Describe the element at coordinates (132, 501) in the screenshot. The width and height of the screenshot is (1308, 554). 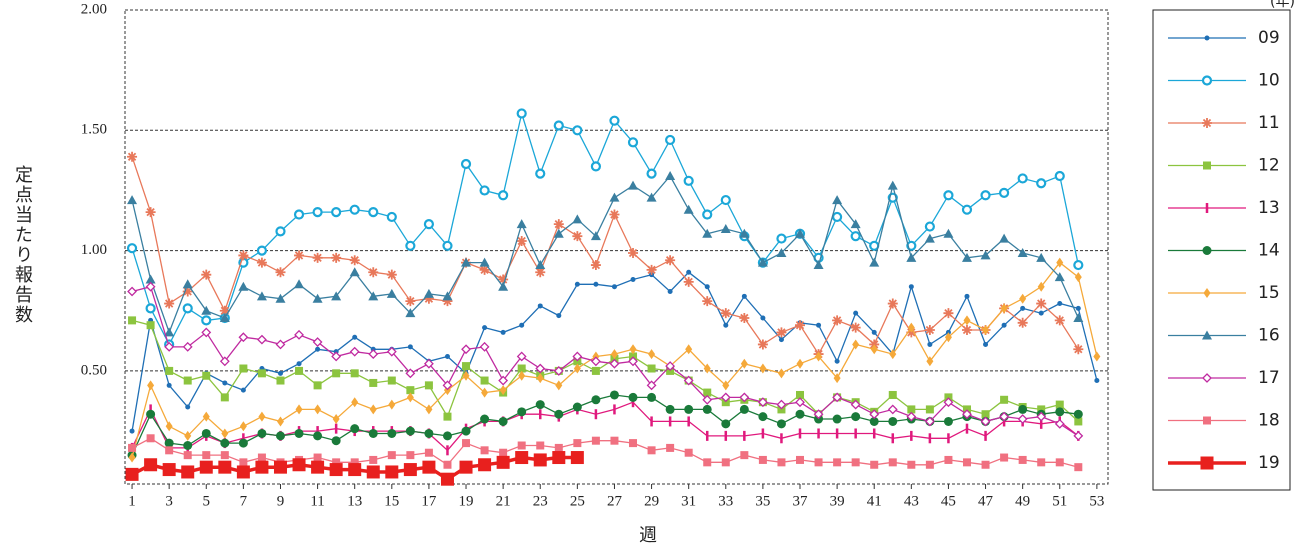
I see `x-tick-label: 1` at that location.